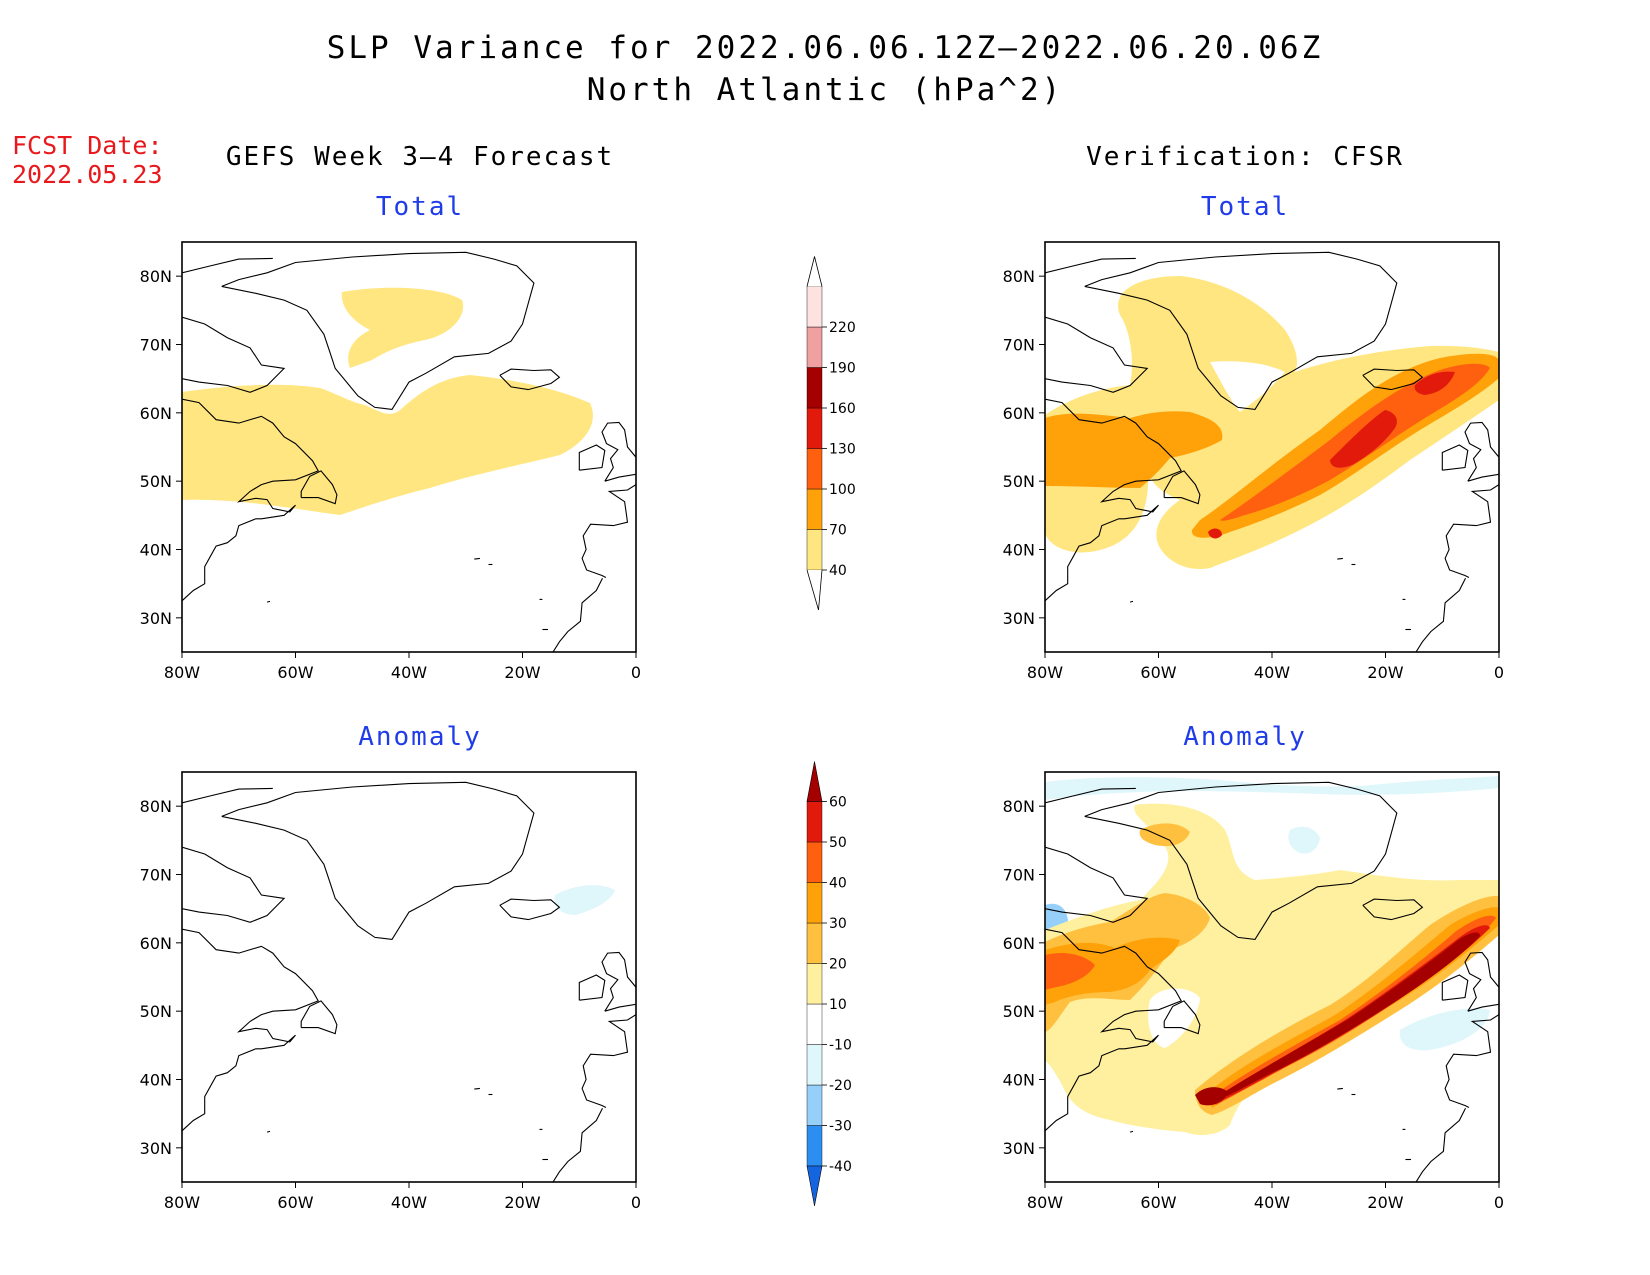 The width and height of the screenshot is (1650, 1275). What do you see at coordinates (1134, 449) in the screenshot?
I see `variance-region-70-west` at bounding box center [1134, 449].